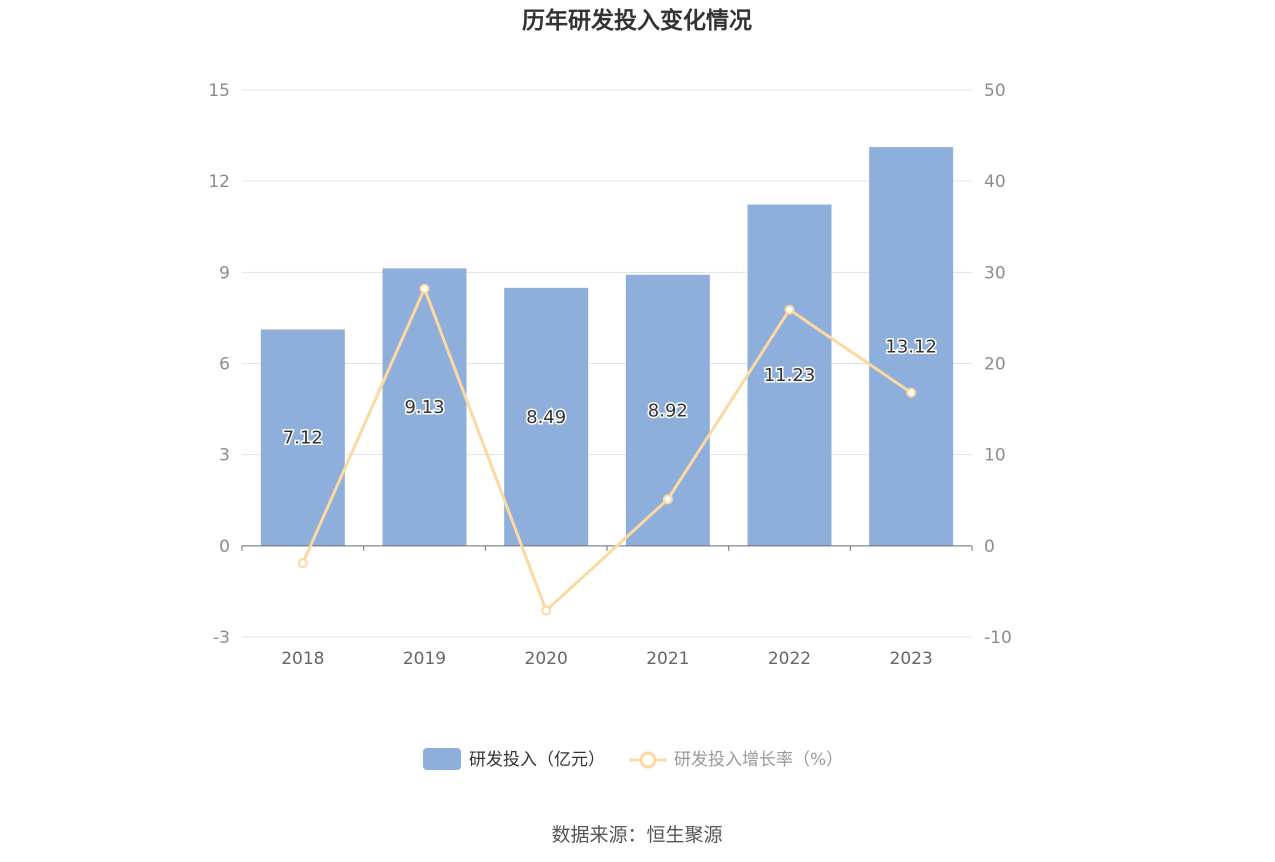 This screenshot has height=862, width=1275. What do you see at coordinates (219, 91) in the screenshot?
I see `y-left-tick-label: 15` at bounding box center [219, 91].